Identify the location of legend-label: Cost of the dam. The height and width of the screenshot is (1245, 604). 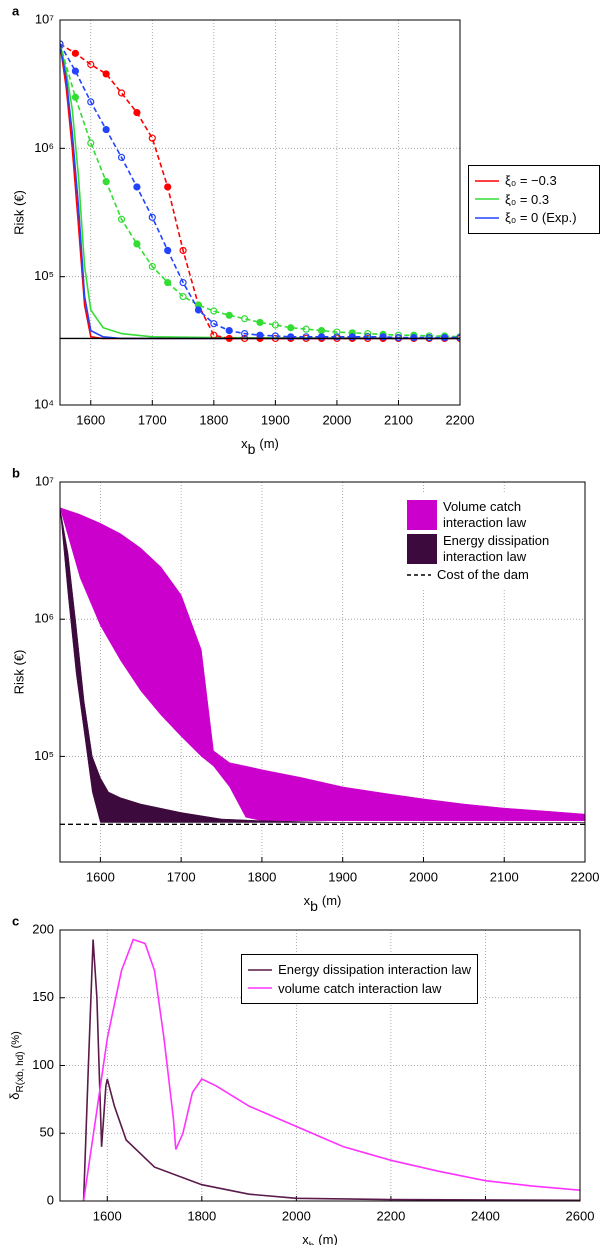
(483, 575).